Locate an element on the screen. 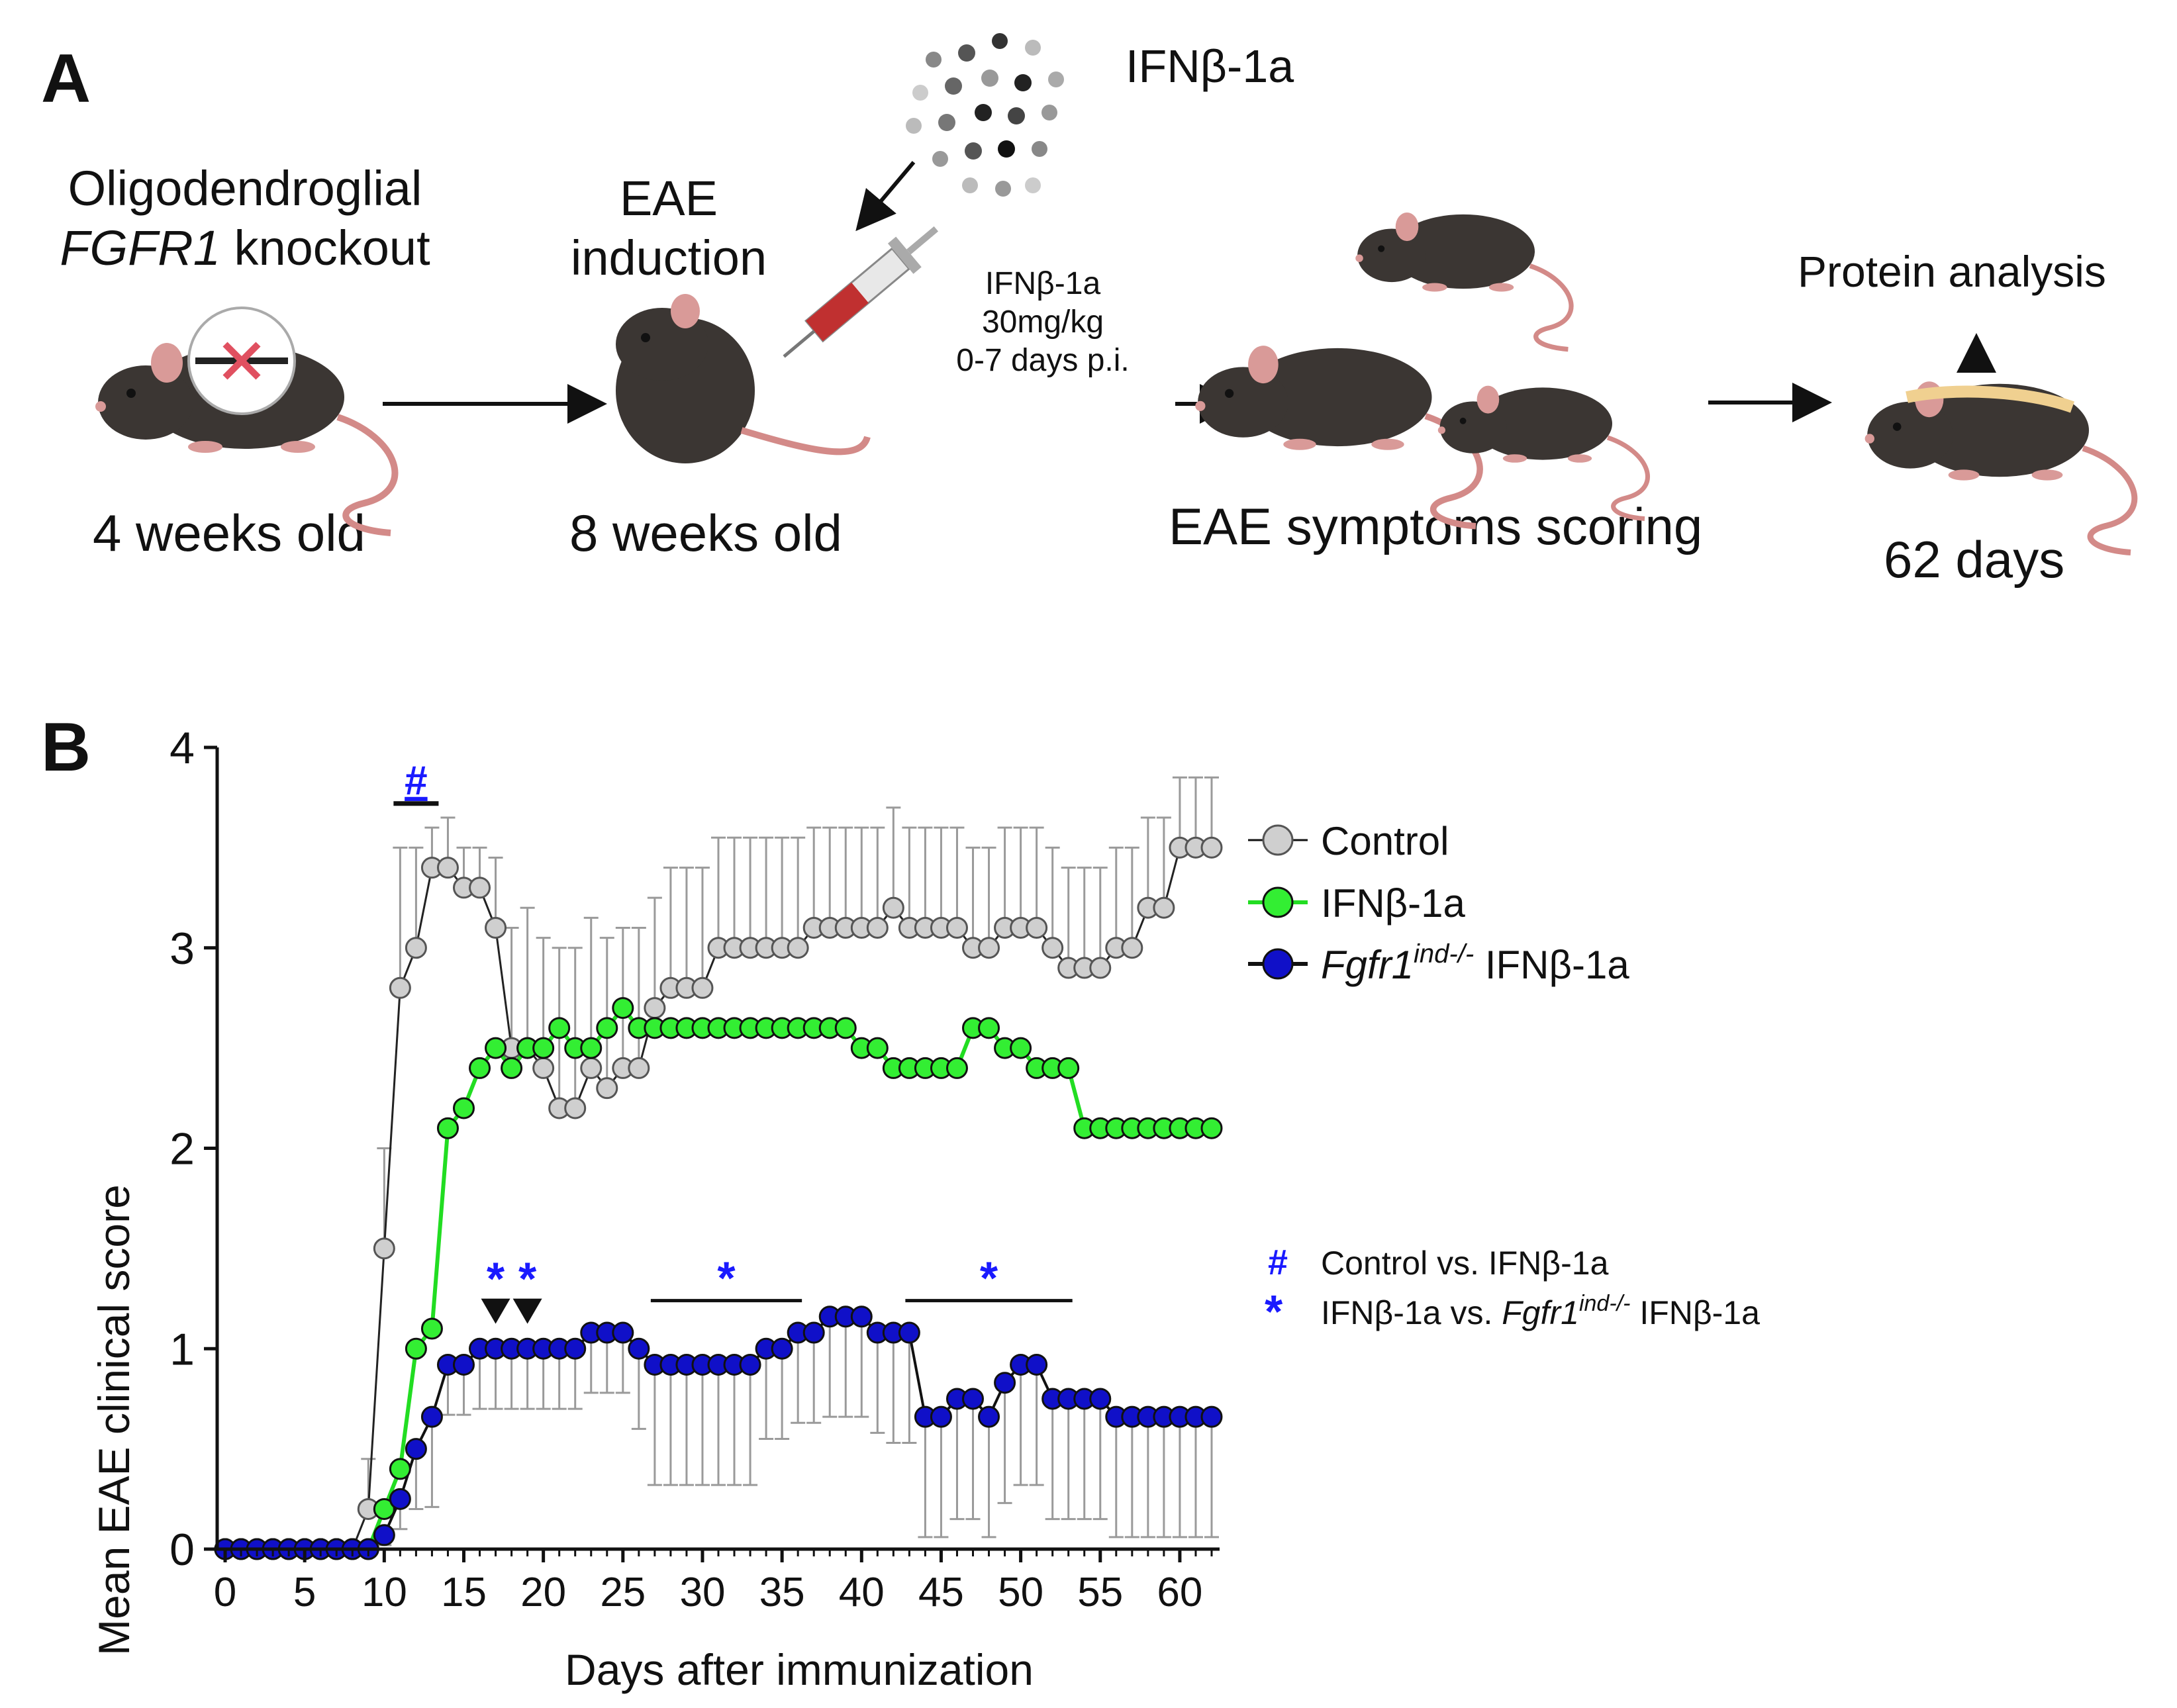  eae-induction-caption: EAE induction is located at coordinates (669, 228).